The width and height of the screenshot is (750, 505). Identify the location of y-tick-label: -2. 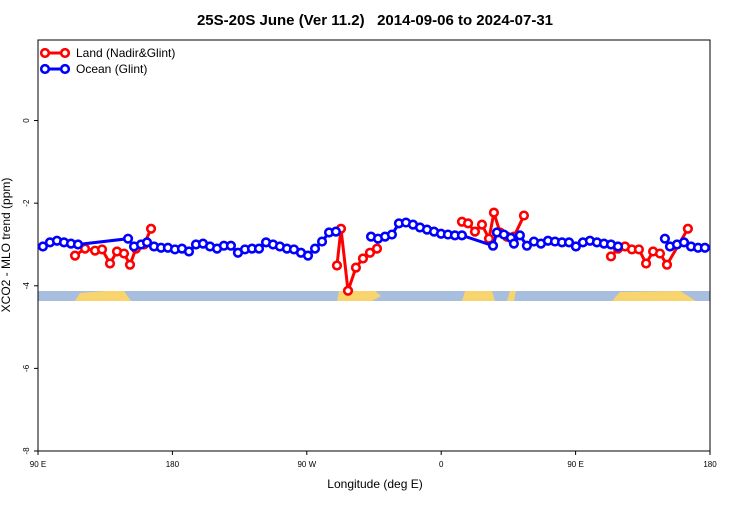
(26, 203).